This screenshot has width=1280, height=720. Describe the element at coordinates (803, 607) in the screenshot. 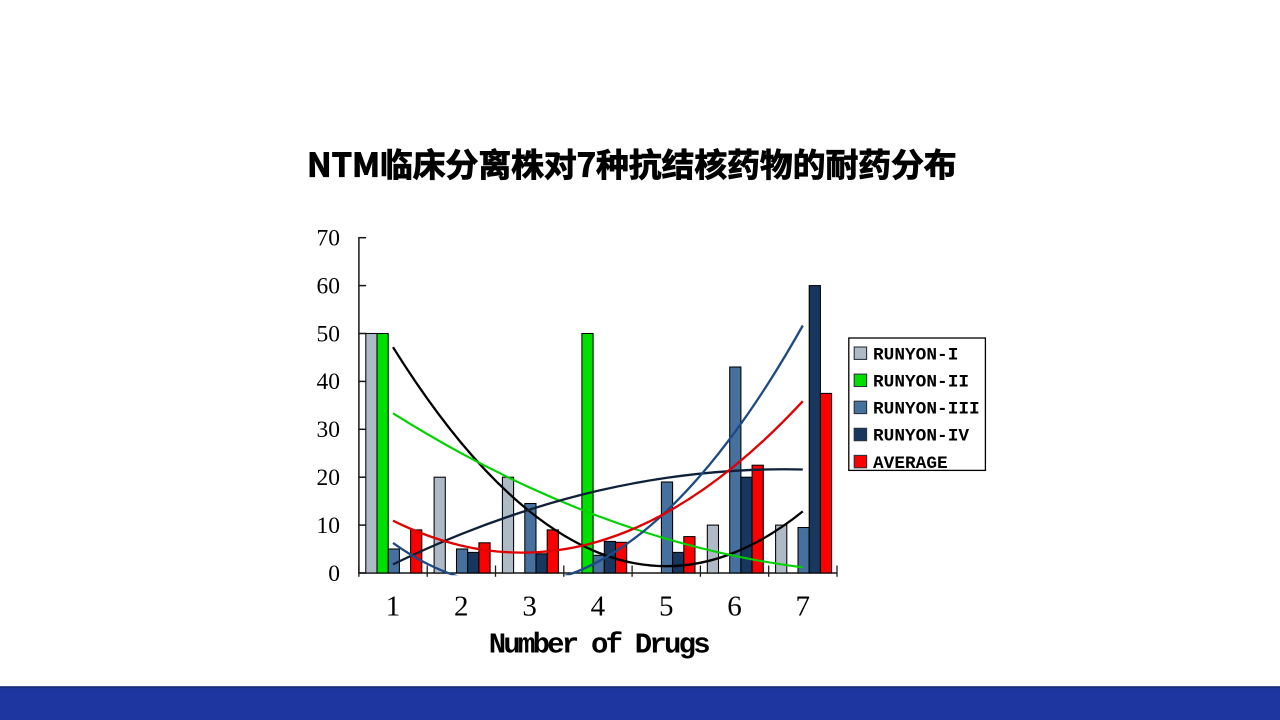

I see `svg-text: 7` at that location.